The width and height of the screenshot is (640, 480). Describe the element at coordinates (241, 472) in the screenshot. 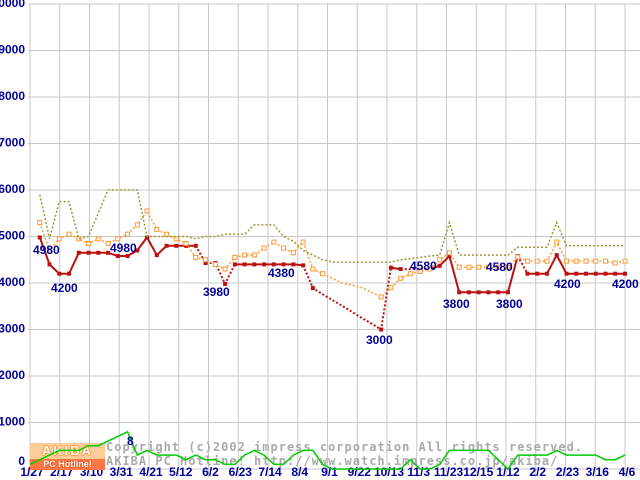

I see `svg-text: 6/23` at that location.